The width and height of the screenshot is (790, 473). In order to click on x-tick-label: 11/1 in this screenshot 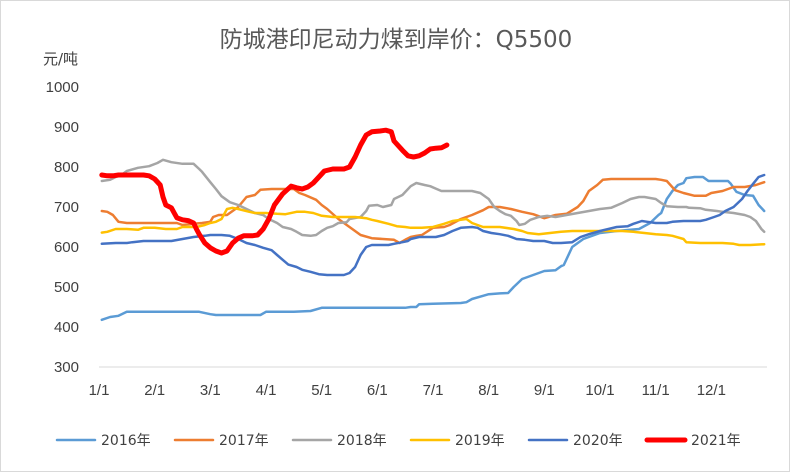, I will do `click(656, 390)`.